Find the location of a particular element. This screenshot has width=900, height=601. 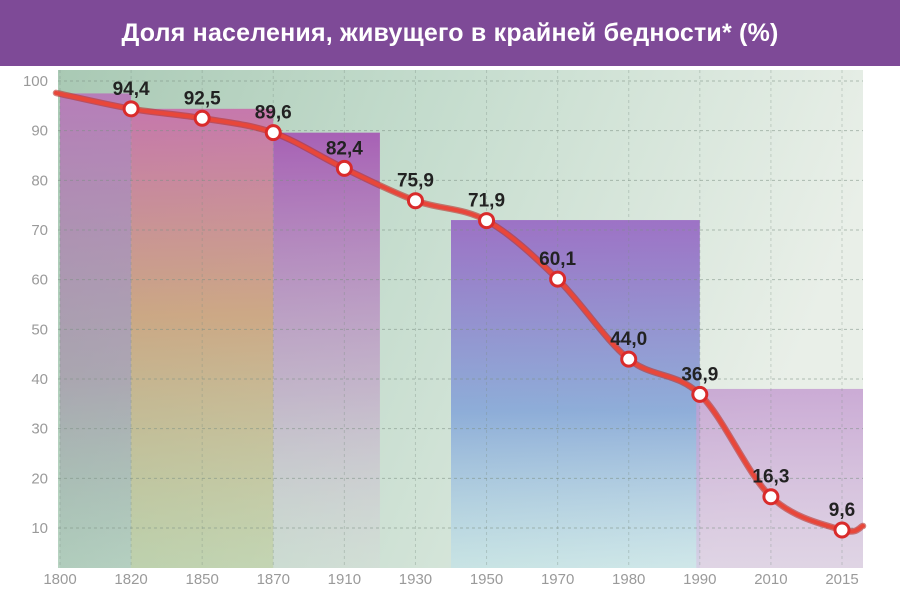

data-label-1990: 36,9 is located at coordinates (699, 374).